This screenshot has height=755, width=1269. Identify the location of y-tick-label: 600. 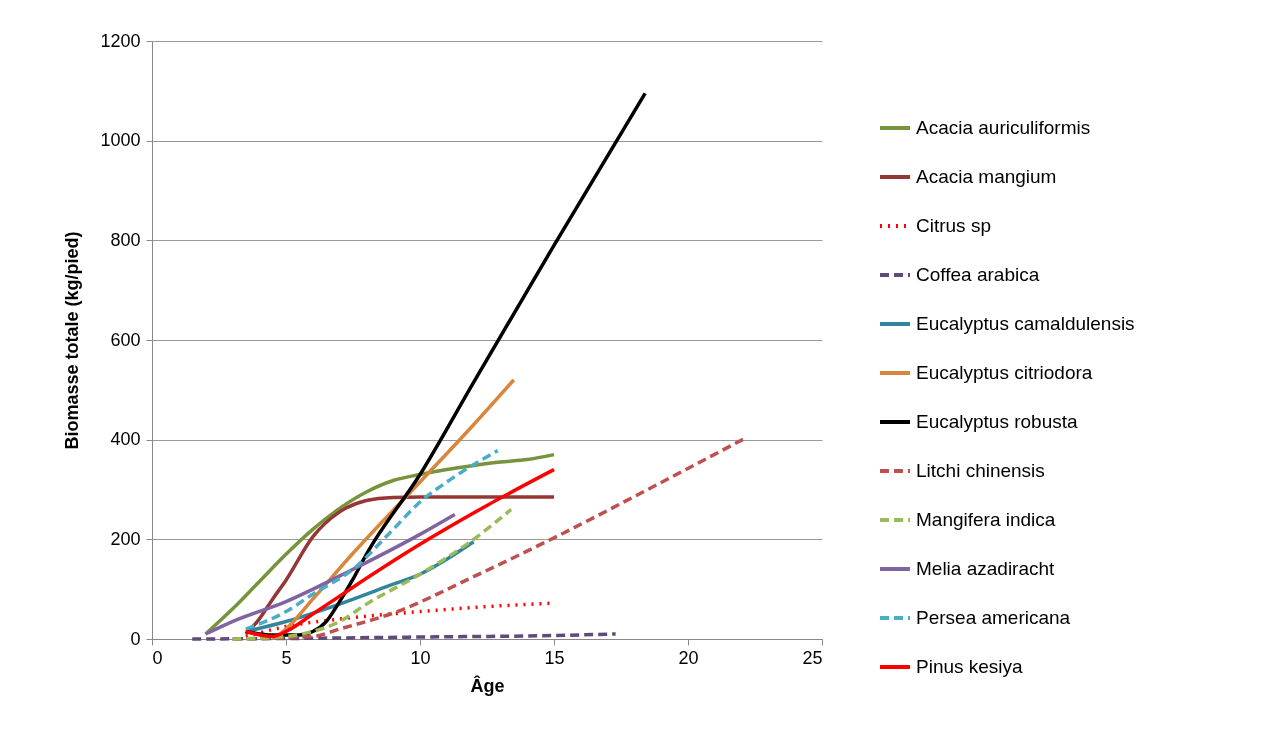
(125, 339).